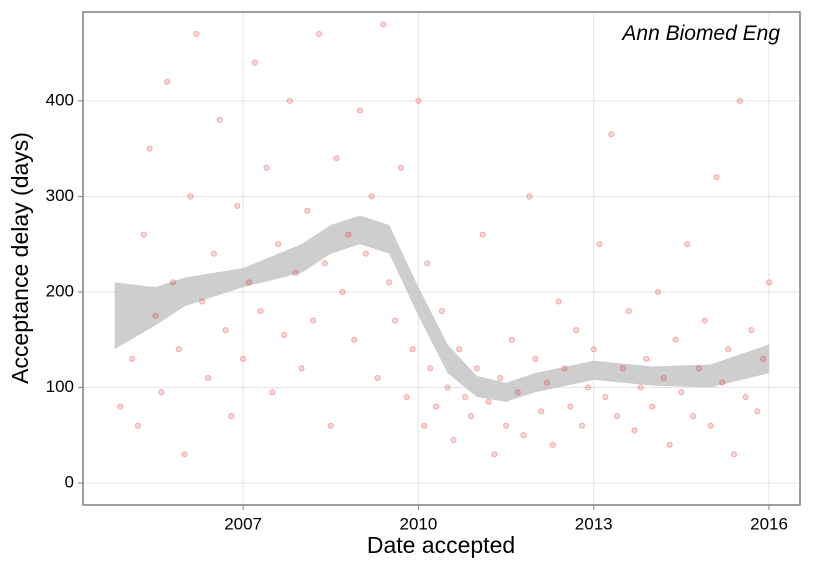 This screenshot has height=575, width=825. What do you see at coordinates (243, 523) in the screenshot?
I see `x-tick-label: 2007` at bounding box center [243, 523].